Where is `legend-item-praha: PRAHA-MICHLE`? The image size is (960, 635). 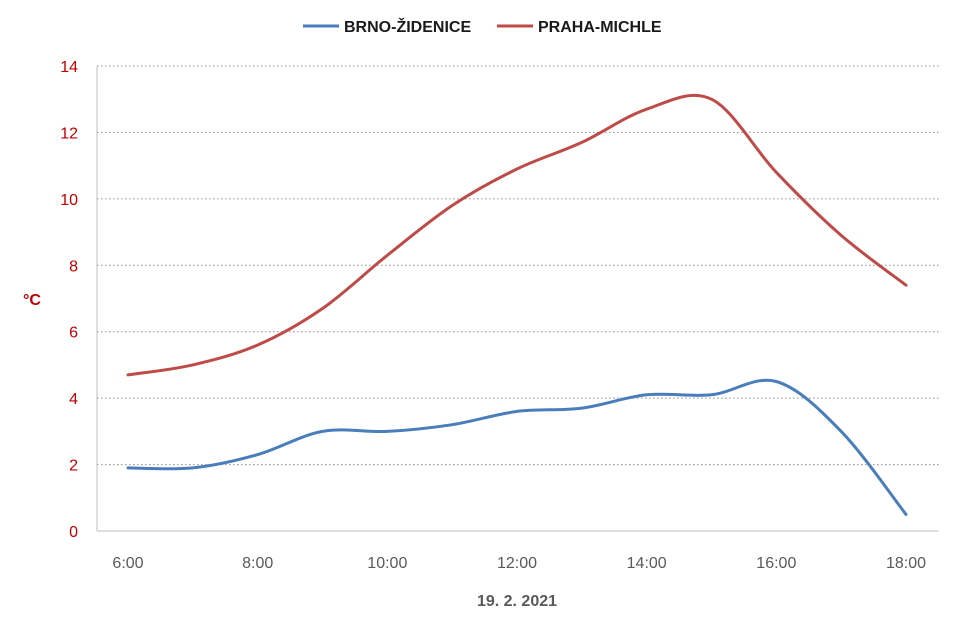
legend-item-praha: PRAHA-MICHLE is located at coordinates (579, 27).